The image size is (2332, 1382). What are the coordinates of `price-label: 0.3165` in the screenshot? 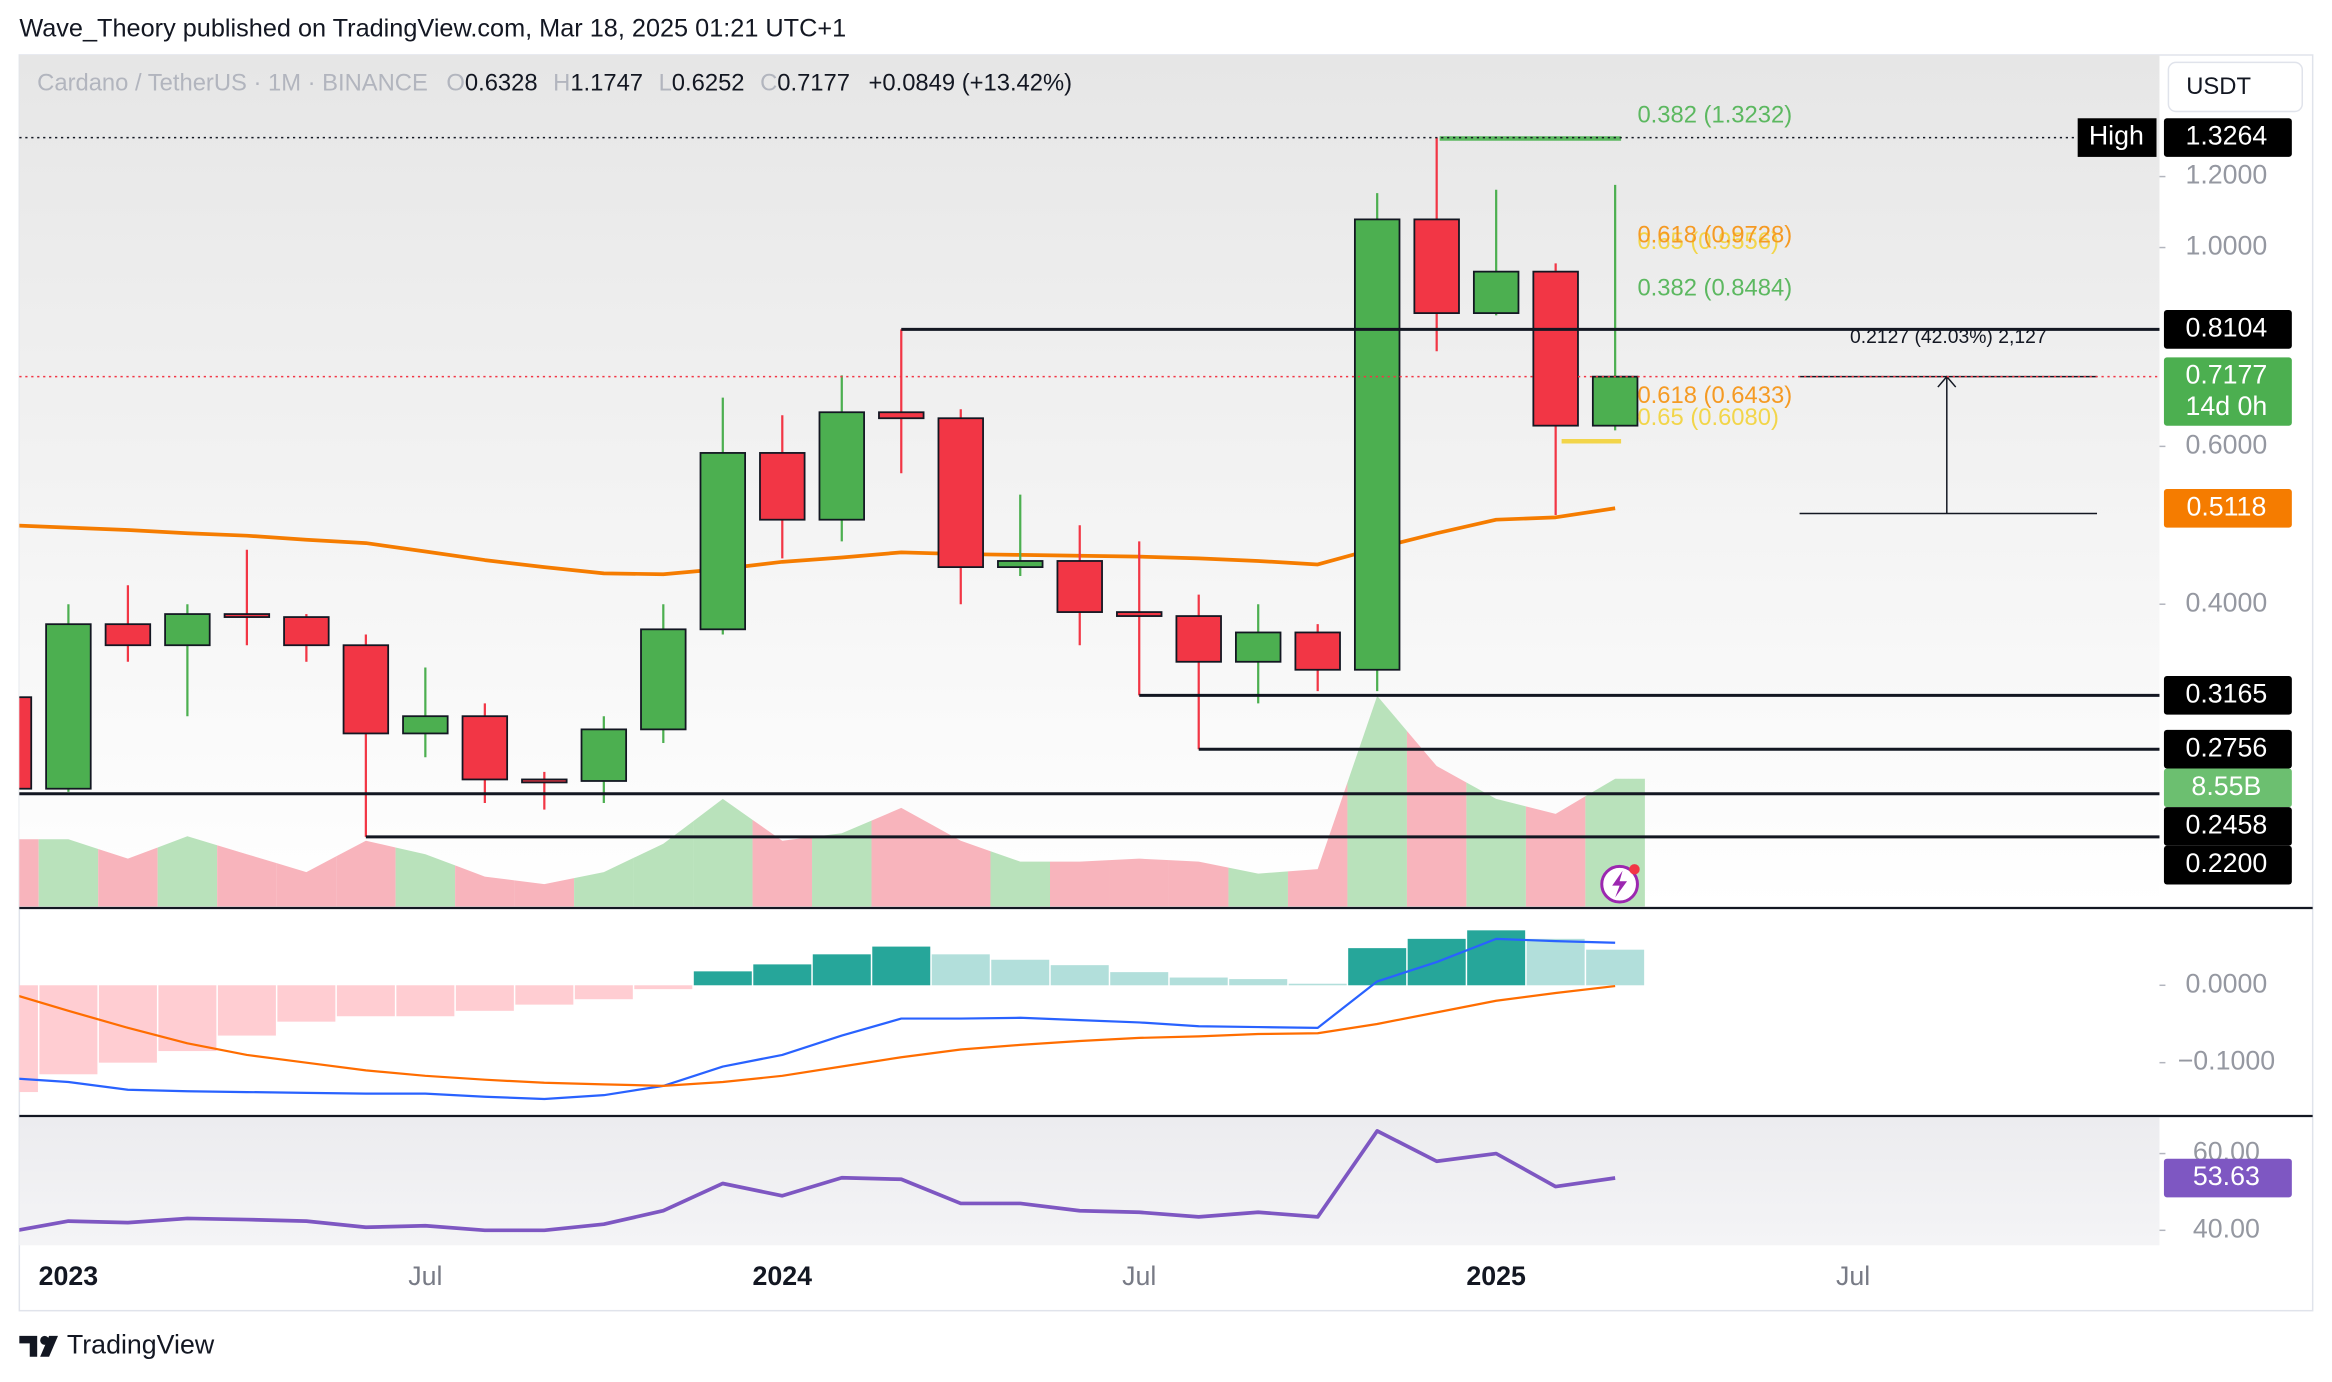 It's located at (2226, 693).